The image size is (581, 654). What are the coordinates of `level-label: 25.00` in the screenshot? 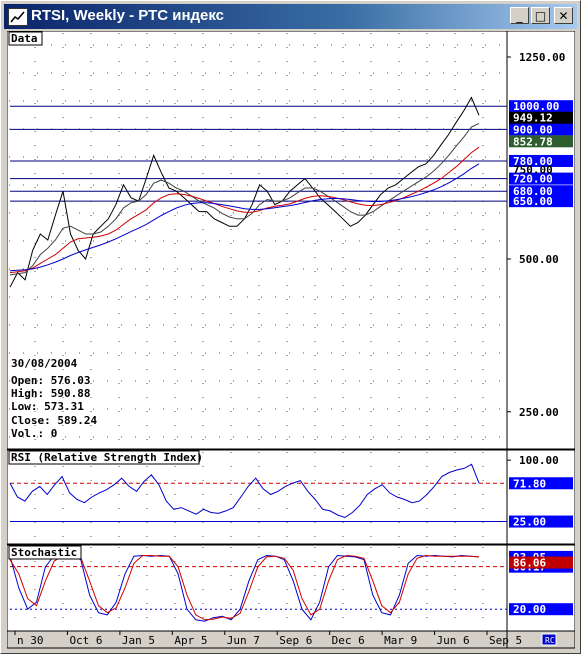 It's located at (529, 522).